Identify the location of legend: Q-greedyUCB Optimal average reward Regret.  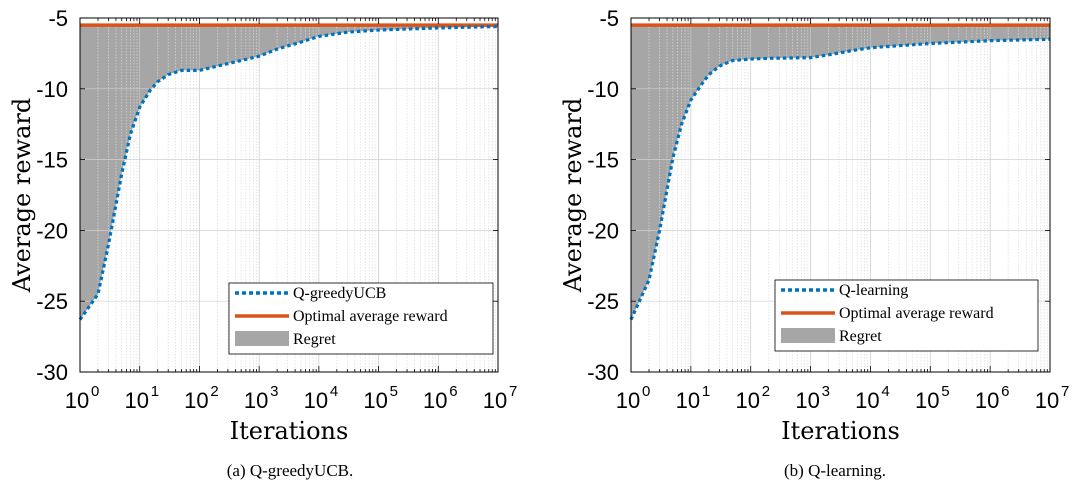
(361, 318).